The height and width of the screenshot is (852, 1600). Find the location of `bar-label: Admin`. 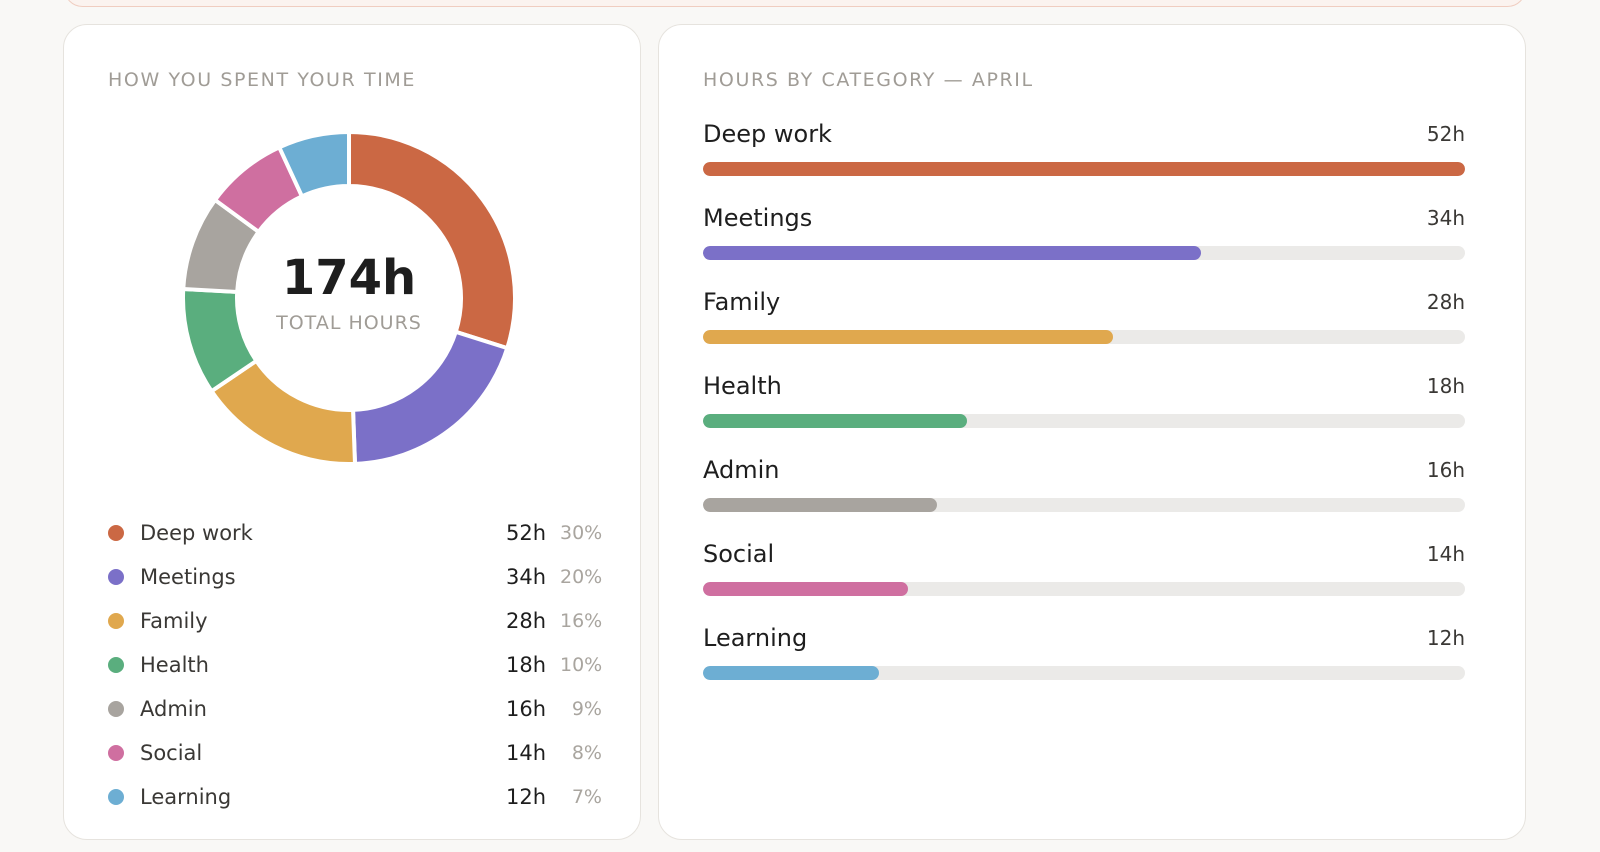

bar-label: Admin is located at coordinates (741, 470).